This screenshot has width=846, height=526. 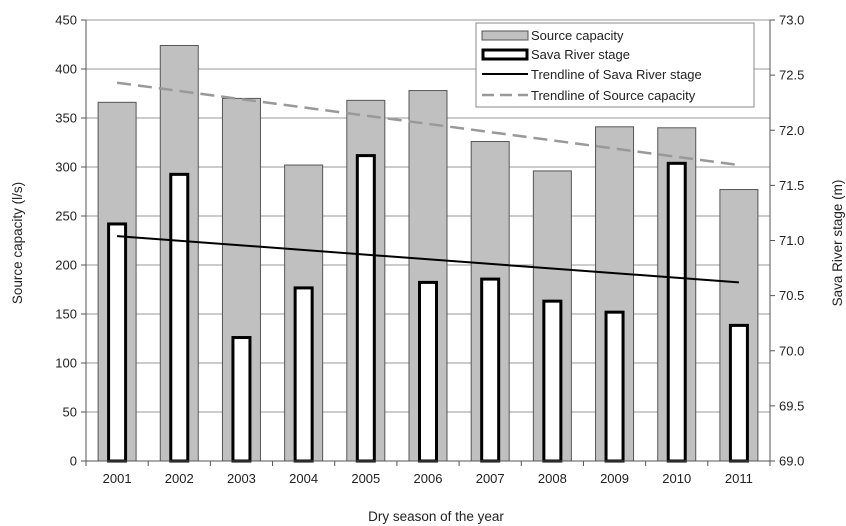 What do you see at coordinates (791, 20) in the screenshot?
I see `y2-tick-label: 73.0` at bounding box center [791, 20].